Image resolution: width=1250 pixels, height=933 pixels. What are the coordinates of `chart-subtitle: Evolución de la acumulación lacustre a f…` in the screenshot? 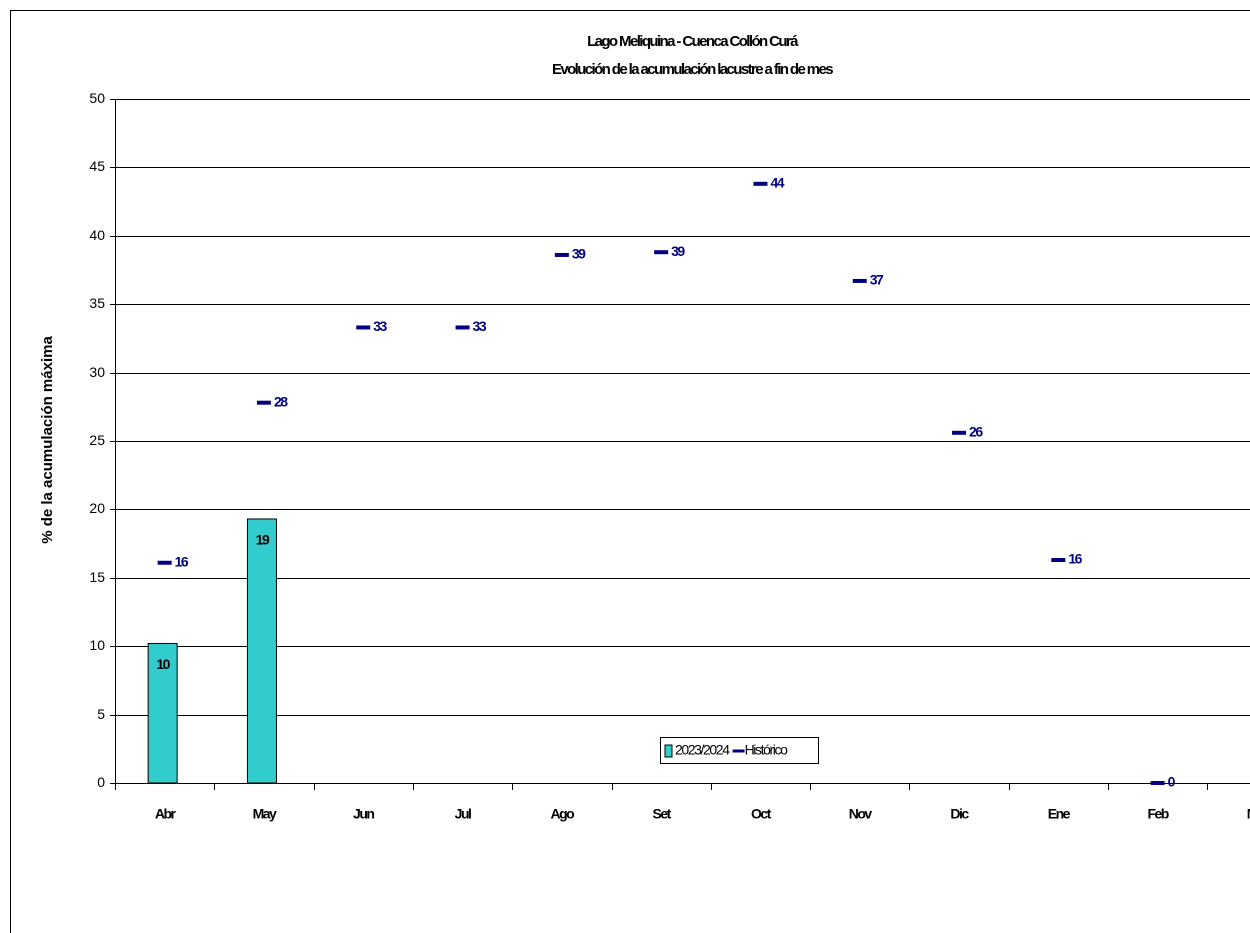 It's located at (692, 69).